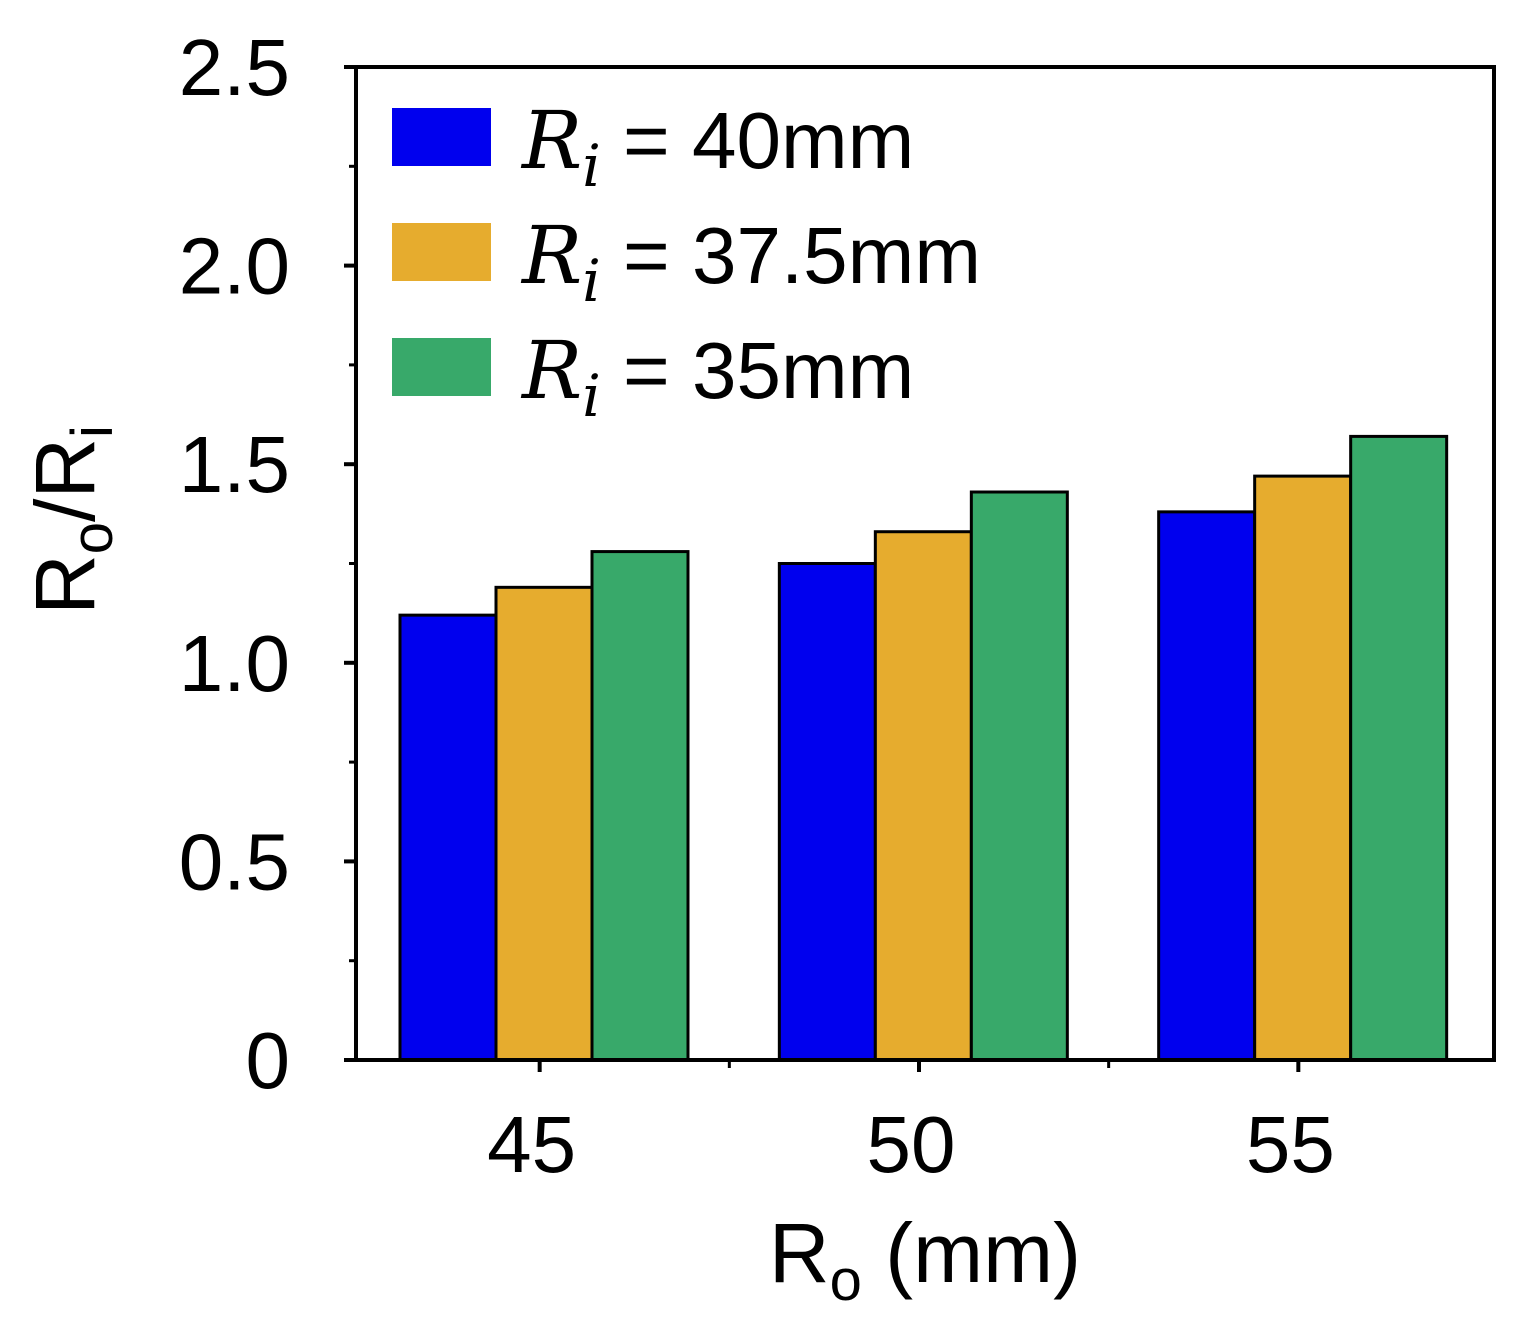 Image resolution: width=1520 pixels, height=1327 pixels. What do you see at coordinates (757, 370) in the screenshot?
I see `legend-rest: = 35mm` at bounding box center [757, 370].